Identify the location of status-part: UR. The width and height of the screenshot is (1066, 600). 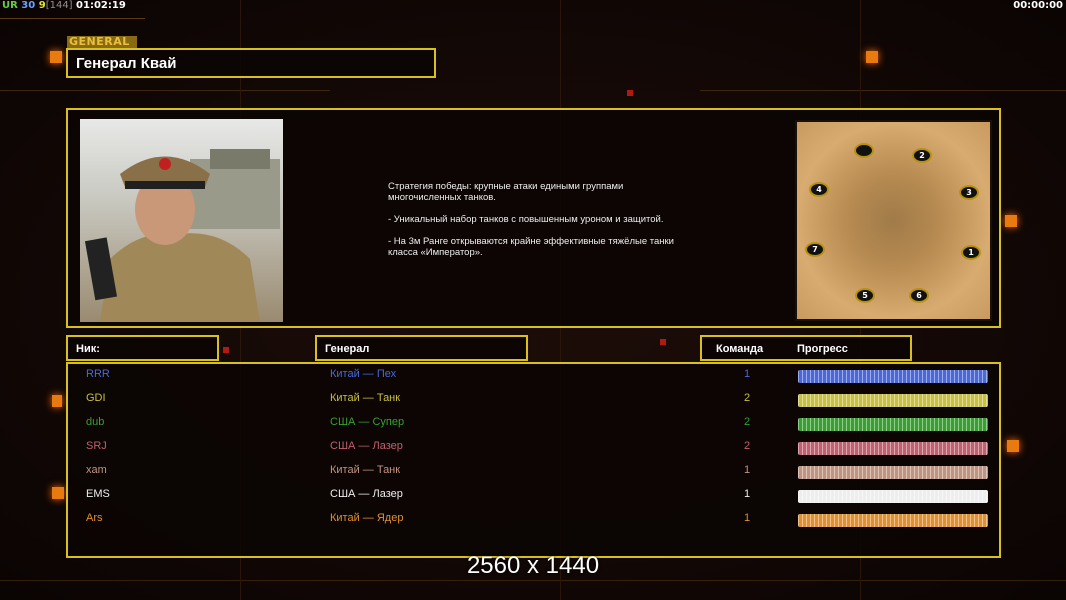
(10, 5).